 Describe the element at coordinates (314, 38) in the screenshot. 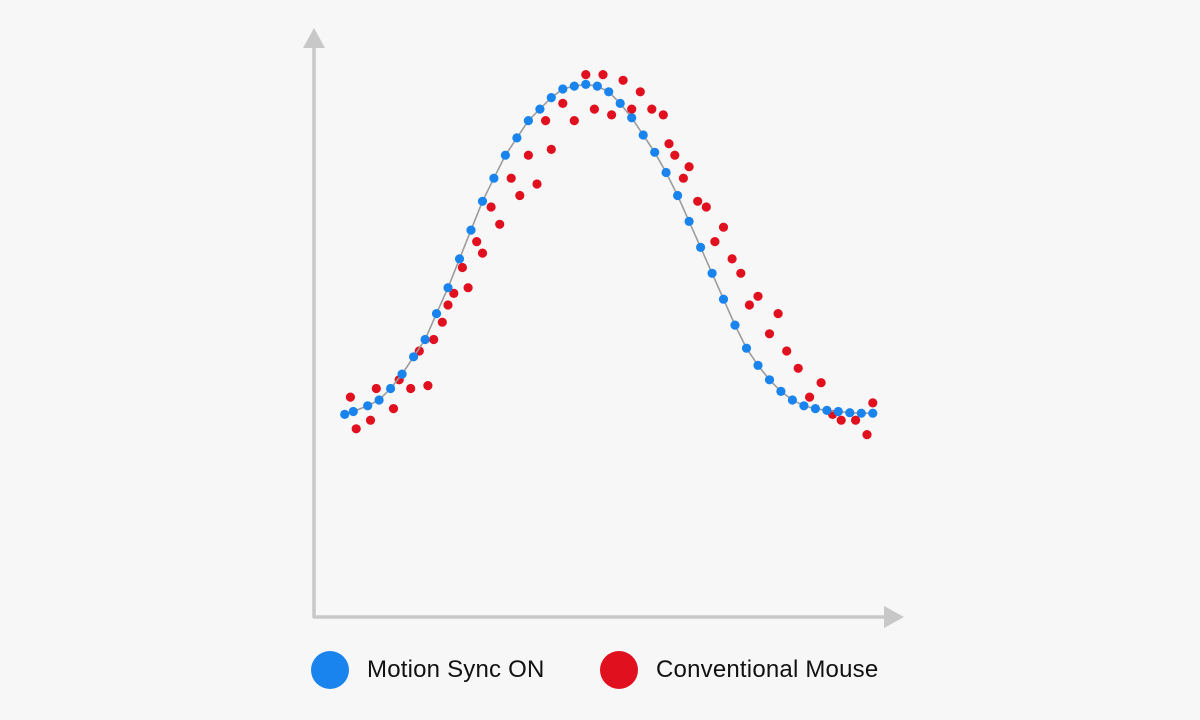

I see `y-axis-arrow` at that location.